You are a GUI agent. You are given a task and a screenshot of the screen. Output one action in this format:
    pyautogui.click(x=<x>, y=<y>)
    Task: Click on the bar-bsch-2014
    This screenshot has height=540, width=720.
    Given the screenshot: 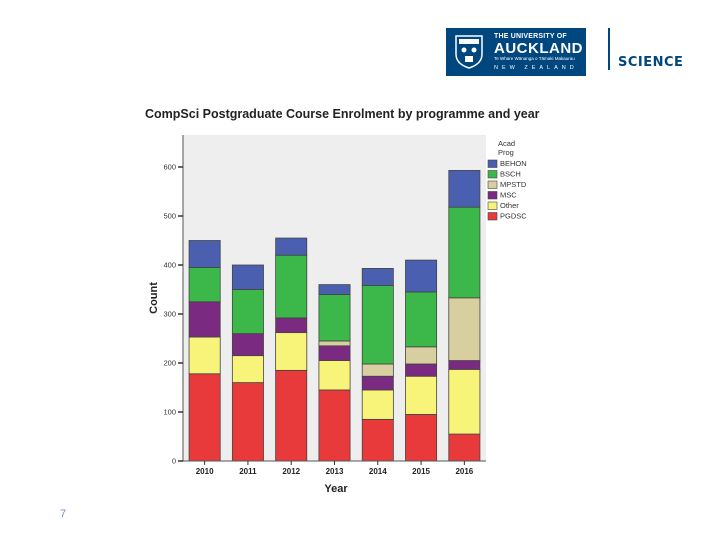 What is the action you would take?
    pyautogui.click(x=377, y=325)
    